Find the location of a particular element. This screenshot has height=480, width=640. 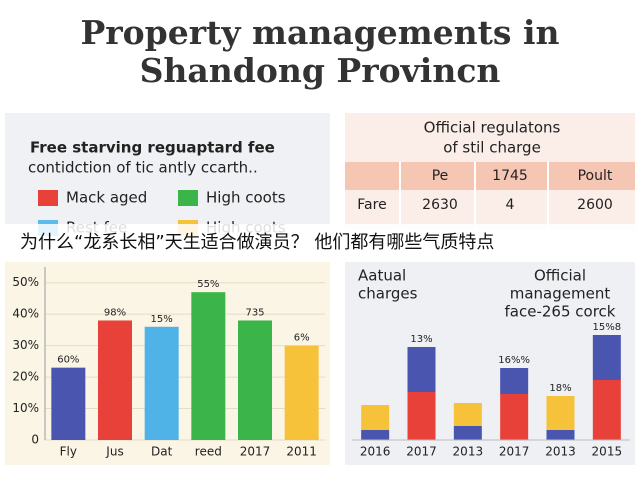

table-title: Official regulatons is located at coordinates (492, 128).